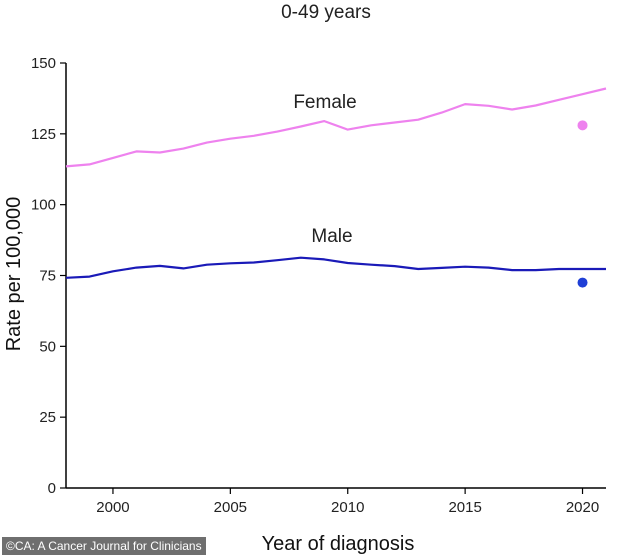  Describe the element at coordinates (331, 236) in the screenshot. I see `male-series-label: Male` at that location.